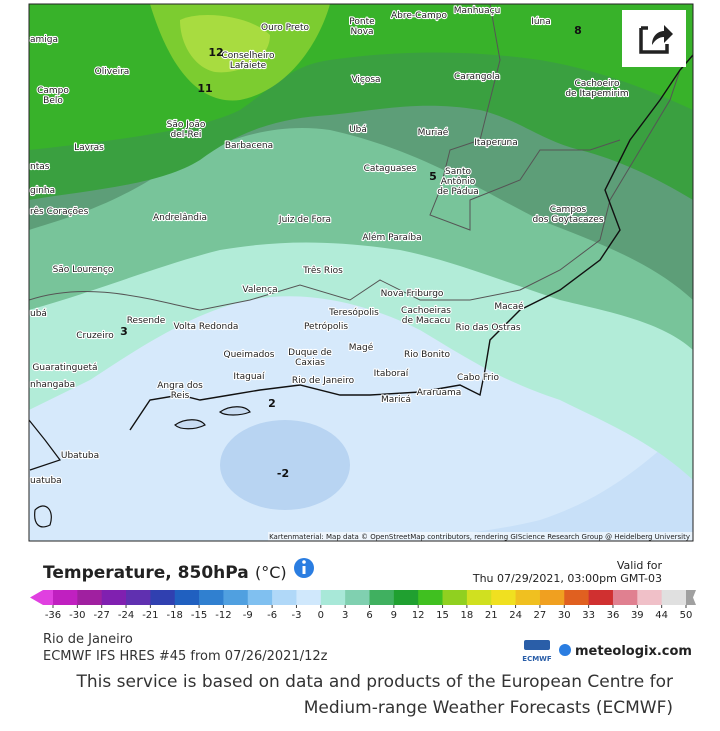 The height and width of the screenshot is (731, 720). What do you see at coordinates (433, 132) in the screenshot?
I see `city-label: Muriaé` at bounding box center [433, 132].